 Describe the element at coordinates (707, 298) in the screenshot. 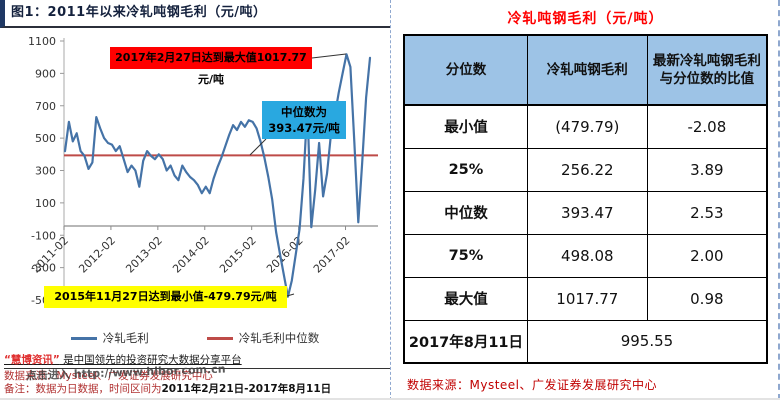

I see `row-ratio-value: 0.98` at that location.